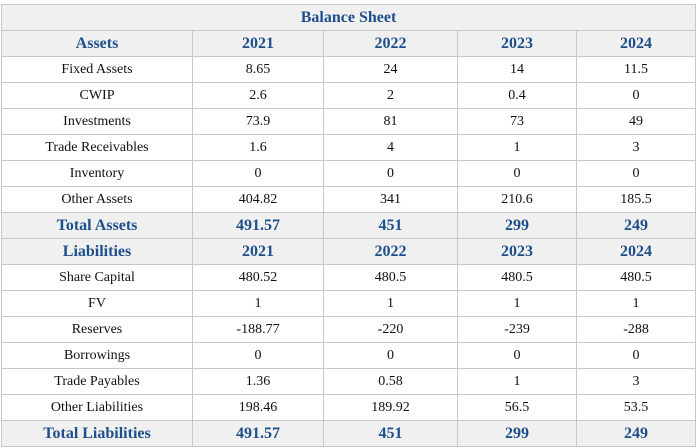 This screenshot has width=696, height=447. What do you see at coordinates (517, 69) in the screenshot?
I see `table-cell: 14` at bounding box center [517, 69].